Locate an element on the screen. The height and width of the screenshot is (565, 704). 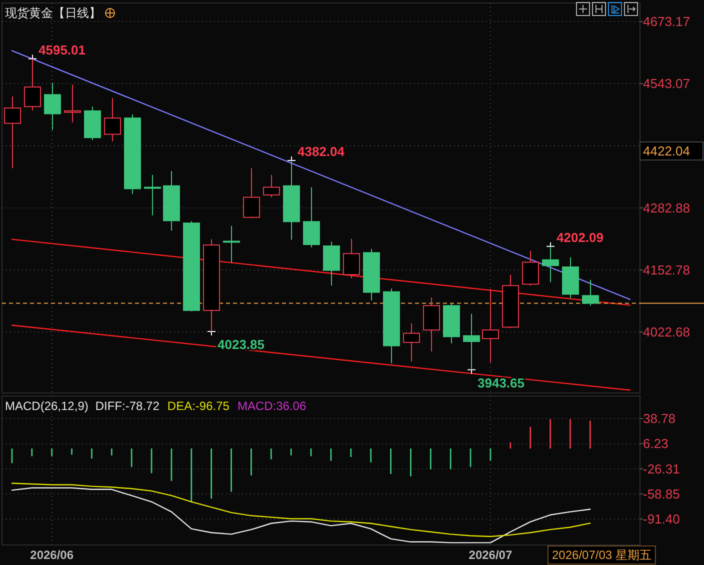
annotation: 4595.01 is located at coordinates (62, 50).